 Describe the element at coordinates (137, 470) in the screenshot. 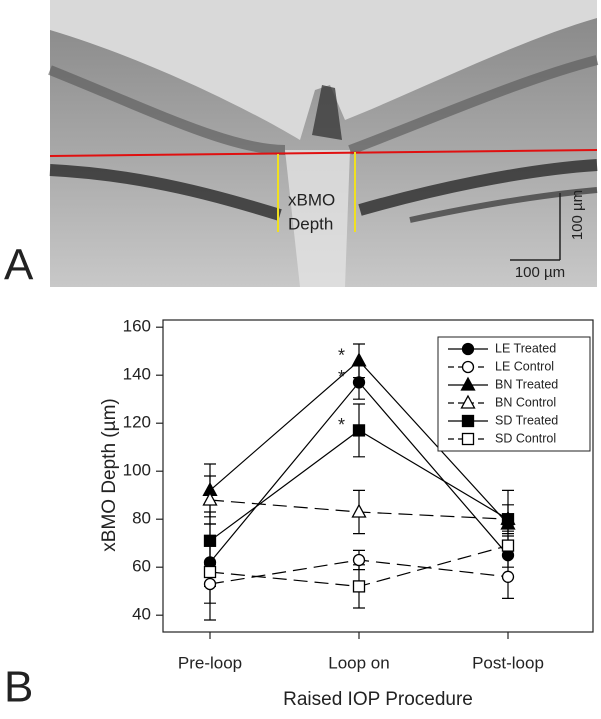

I see `y-tick-label: 100` at that location.